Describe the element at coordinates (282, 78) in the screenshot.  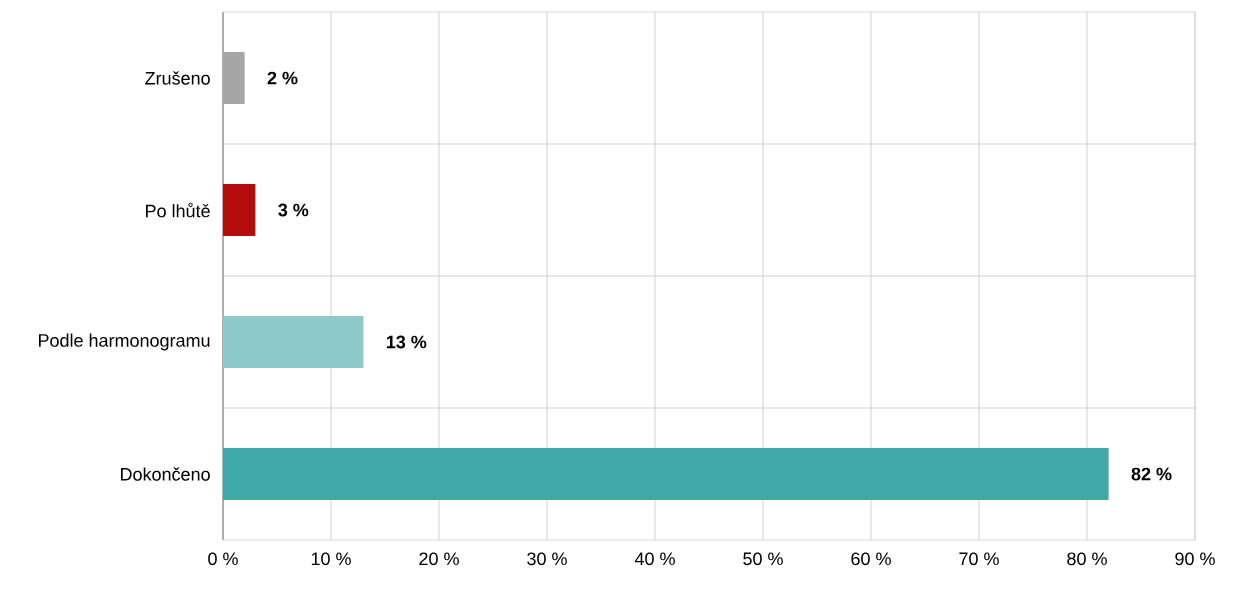
I see `data-label: 2 %` at that location.